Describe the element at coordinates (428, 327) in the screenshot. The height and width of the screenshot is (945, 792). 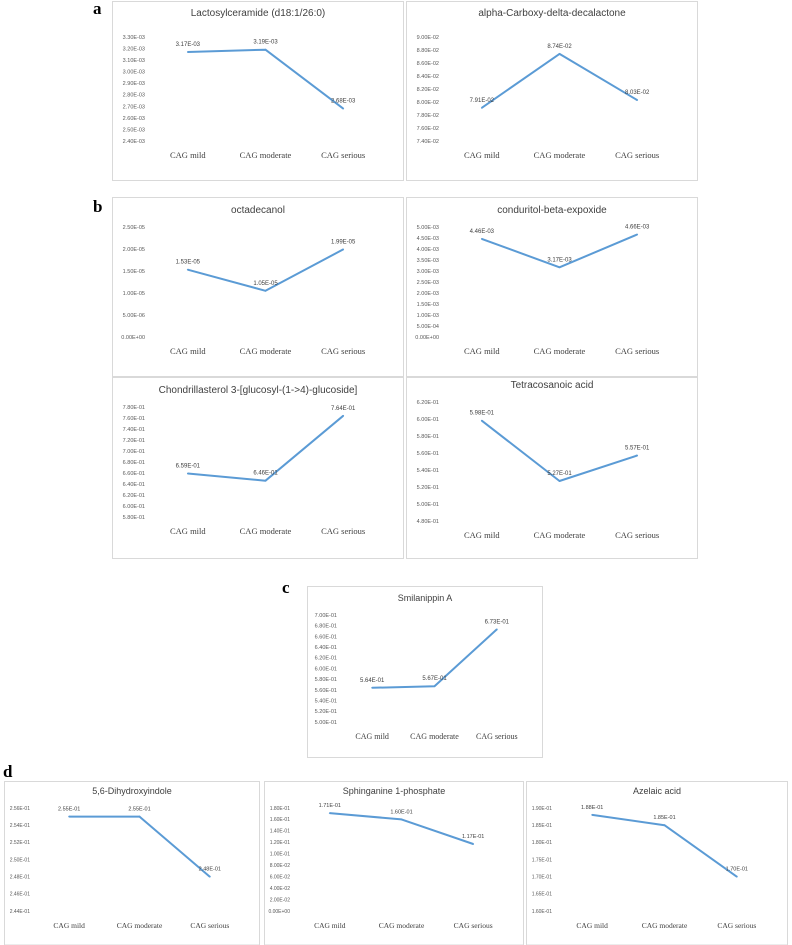
I see `y-tick-label: 5.00E-04` at that location.